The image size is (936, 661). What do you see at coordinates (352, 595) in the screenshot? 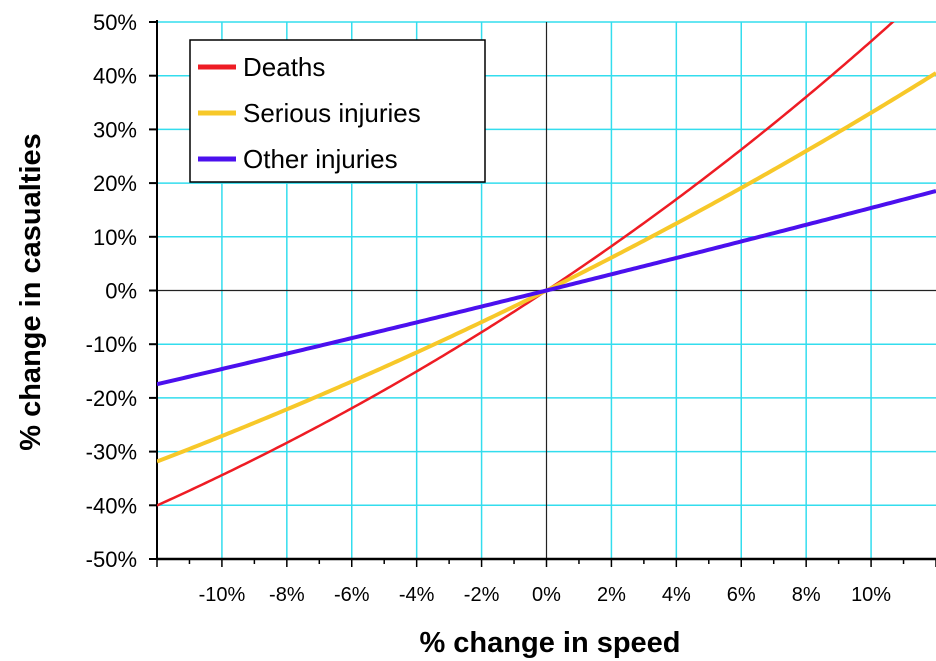
I see `x-tick-label: -6%` at bounding box center [352, 595].